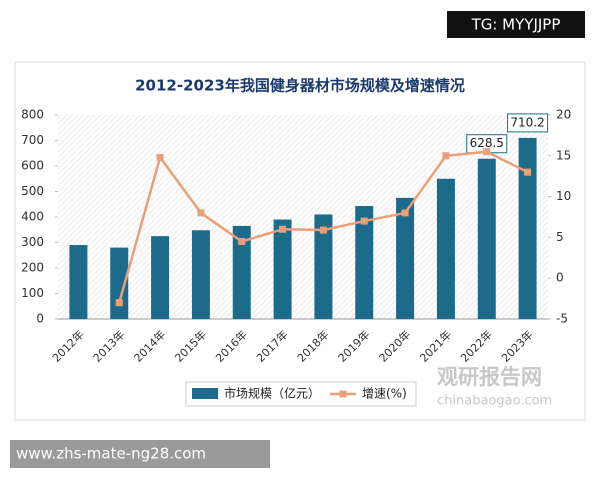 This screenshot has height=484, width=600. Describe the element at coordinates (563, 196) in the screenshot. I see `y2-tick-label: 10` at that location.